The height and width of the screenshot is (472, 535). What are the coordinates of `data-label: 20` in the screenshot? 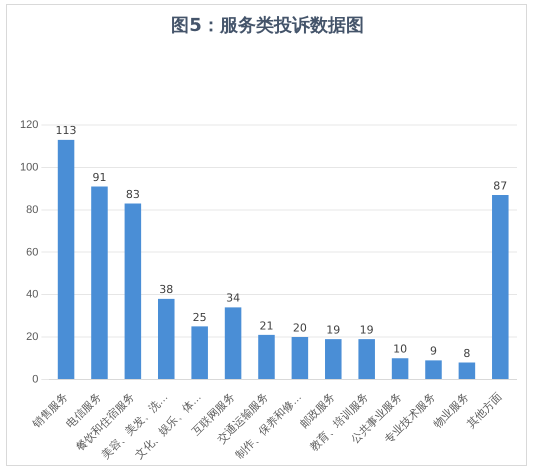 It's located at (299, 327).